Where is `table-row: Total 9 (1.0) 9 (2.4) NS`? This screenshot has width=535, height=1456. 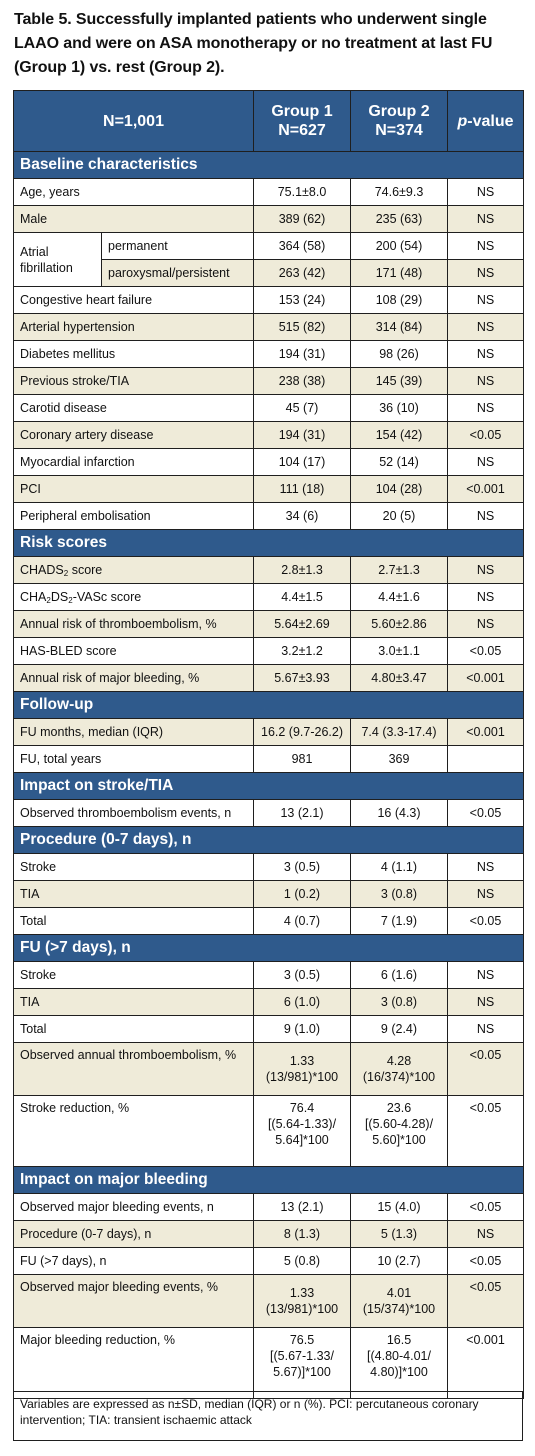
table-row: Total 9 (1.0) 9 (2.4) NS is located at coordinates (268, 1029).